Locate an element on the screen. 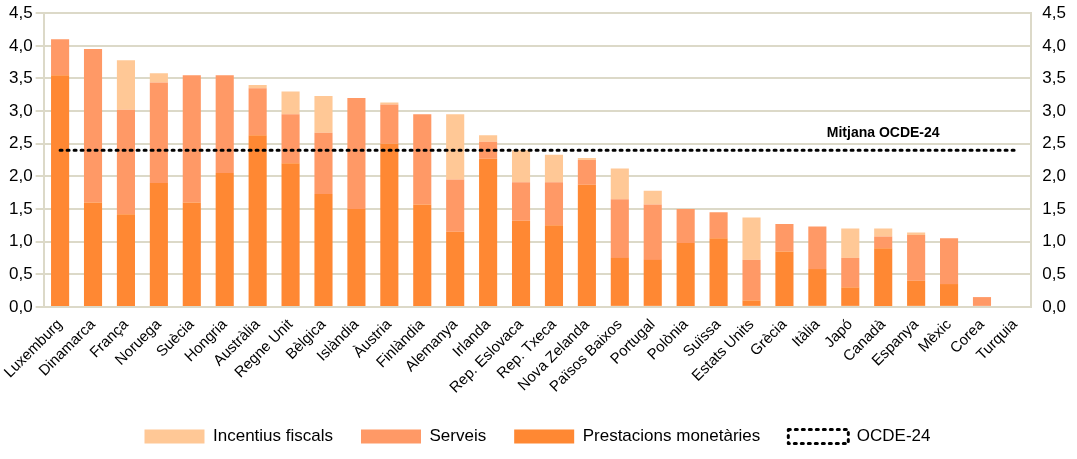 The image size is (1077, 459). y2-tick-label: 4,5 is located at coordinates (1054, 12).